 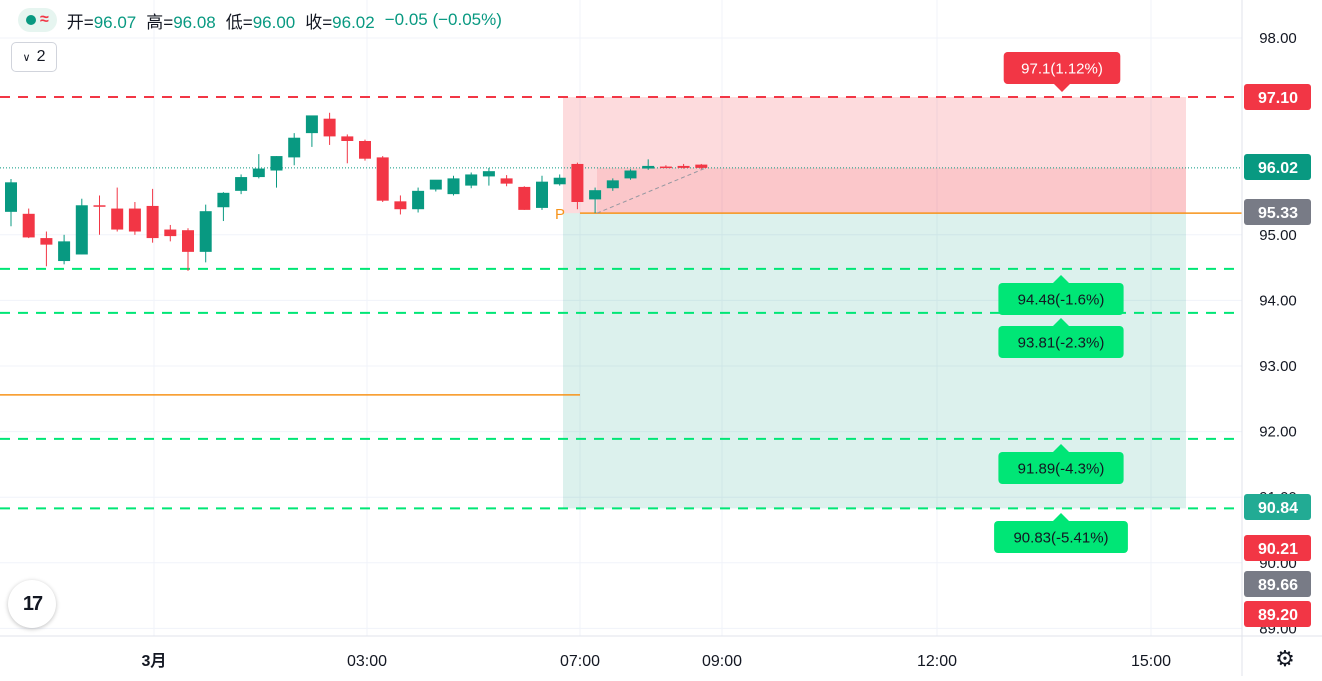 I want to click on price-axis-badge: 90.21, so click(x=1277, y=548).